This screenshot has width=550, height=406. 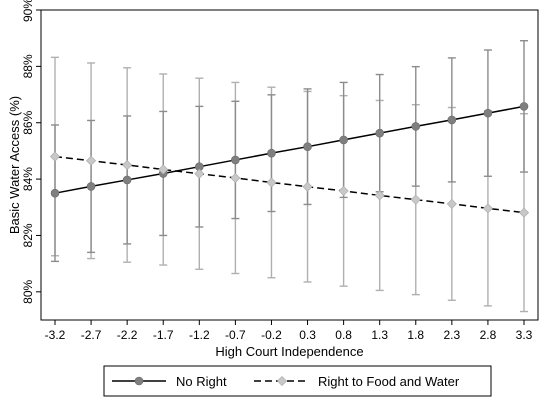 What do you see at coordinates (282, 381) in the screenshot?
I see `legend-marker-right-to-food-and-water` at bounding box center [282, 381].